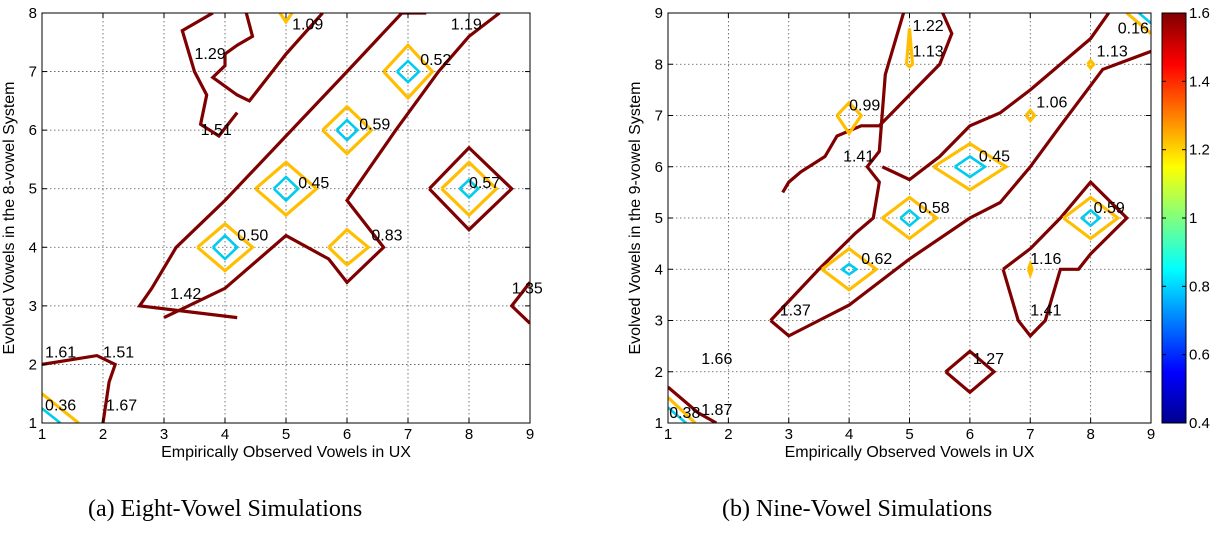 This screenshot has height=554, width=1213. What do you see at coordinates (286, 452) in the screenshot?
I see `panel-a-x-axis-label: Empirically Observed Vowels in UX` at bounding box center [286, 452].